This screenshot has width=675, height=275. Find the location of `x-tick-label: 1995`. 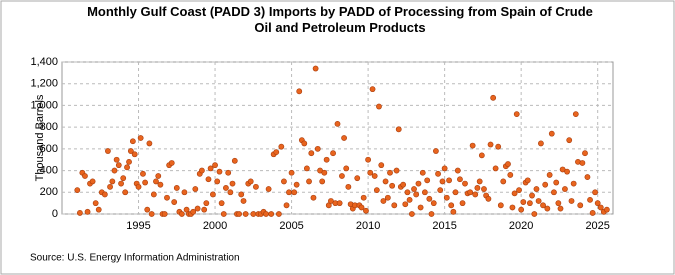

x-tick-label: 1995 is located at coordinates (138, 226).